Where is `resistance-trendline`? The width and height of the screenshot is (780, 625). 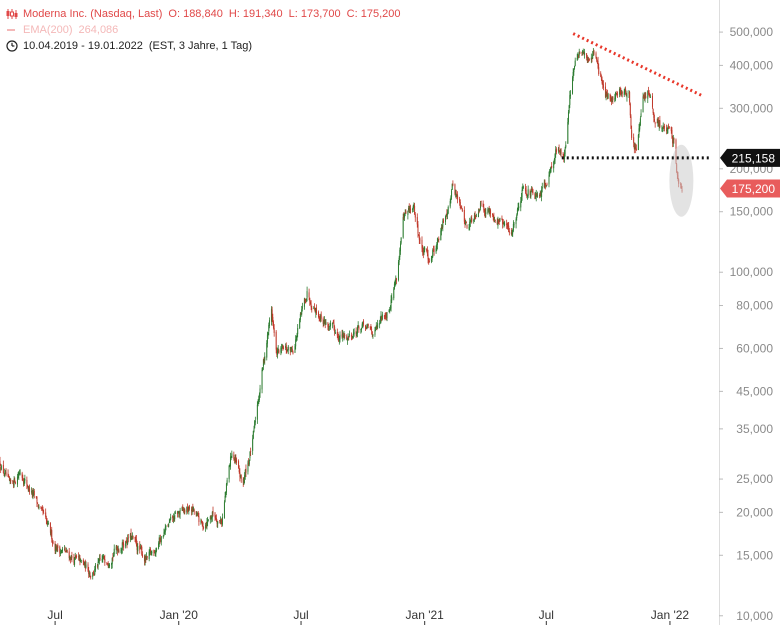
resistance-trendline is located at coordinates (638, 65).